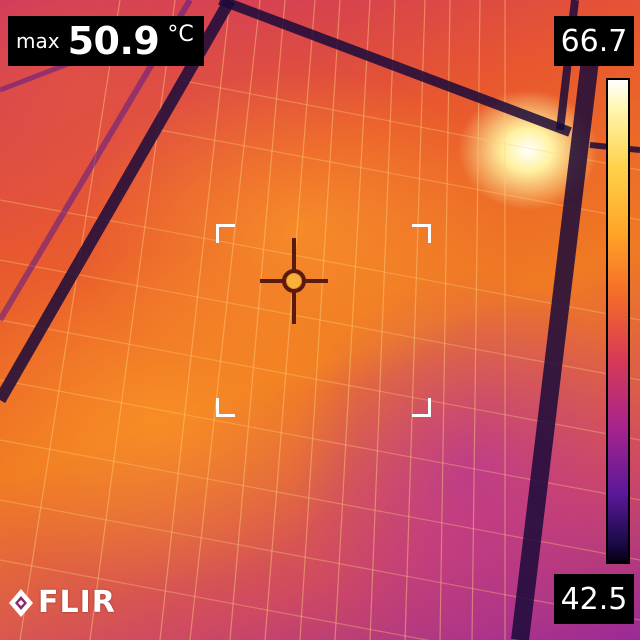 The image size is (640, 640). What do you see at coordinates (421, 407) in the screenshot?
I see `measurement-box-corner-bottom-right` at bounding box center [421, 407].